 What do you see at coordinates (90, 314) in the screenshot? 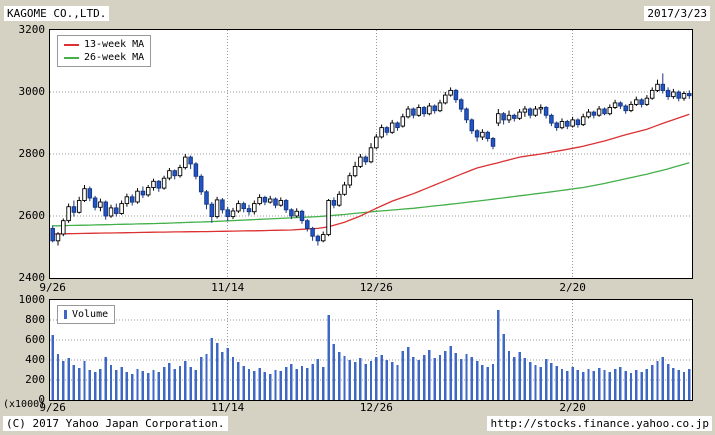
I see `volume-label: Volume` at bounding box center [90, 314].